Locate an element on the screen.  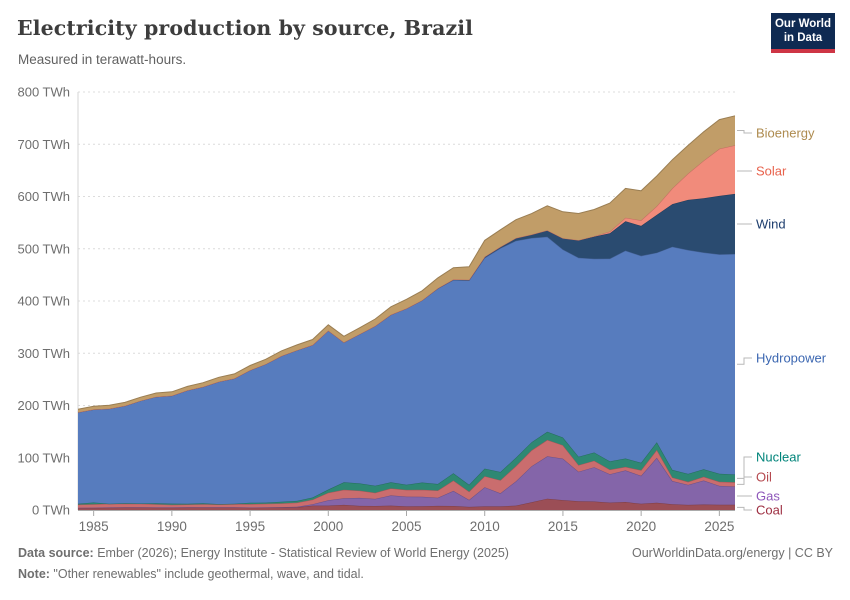
legend-label-oil: Oil is located at coordinates (764, 477).